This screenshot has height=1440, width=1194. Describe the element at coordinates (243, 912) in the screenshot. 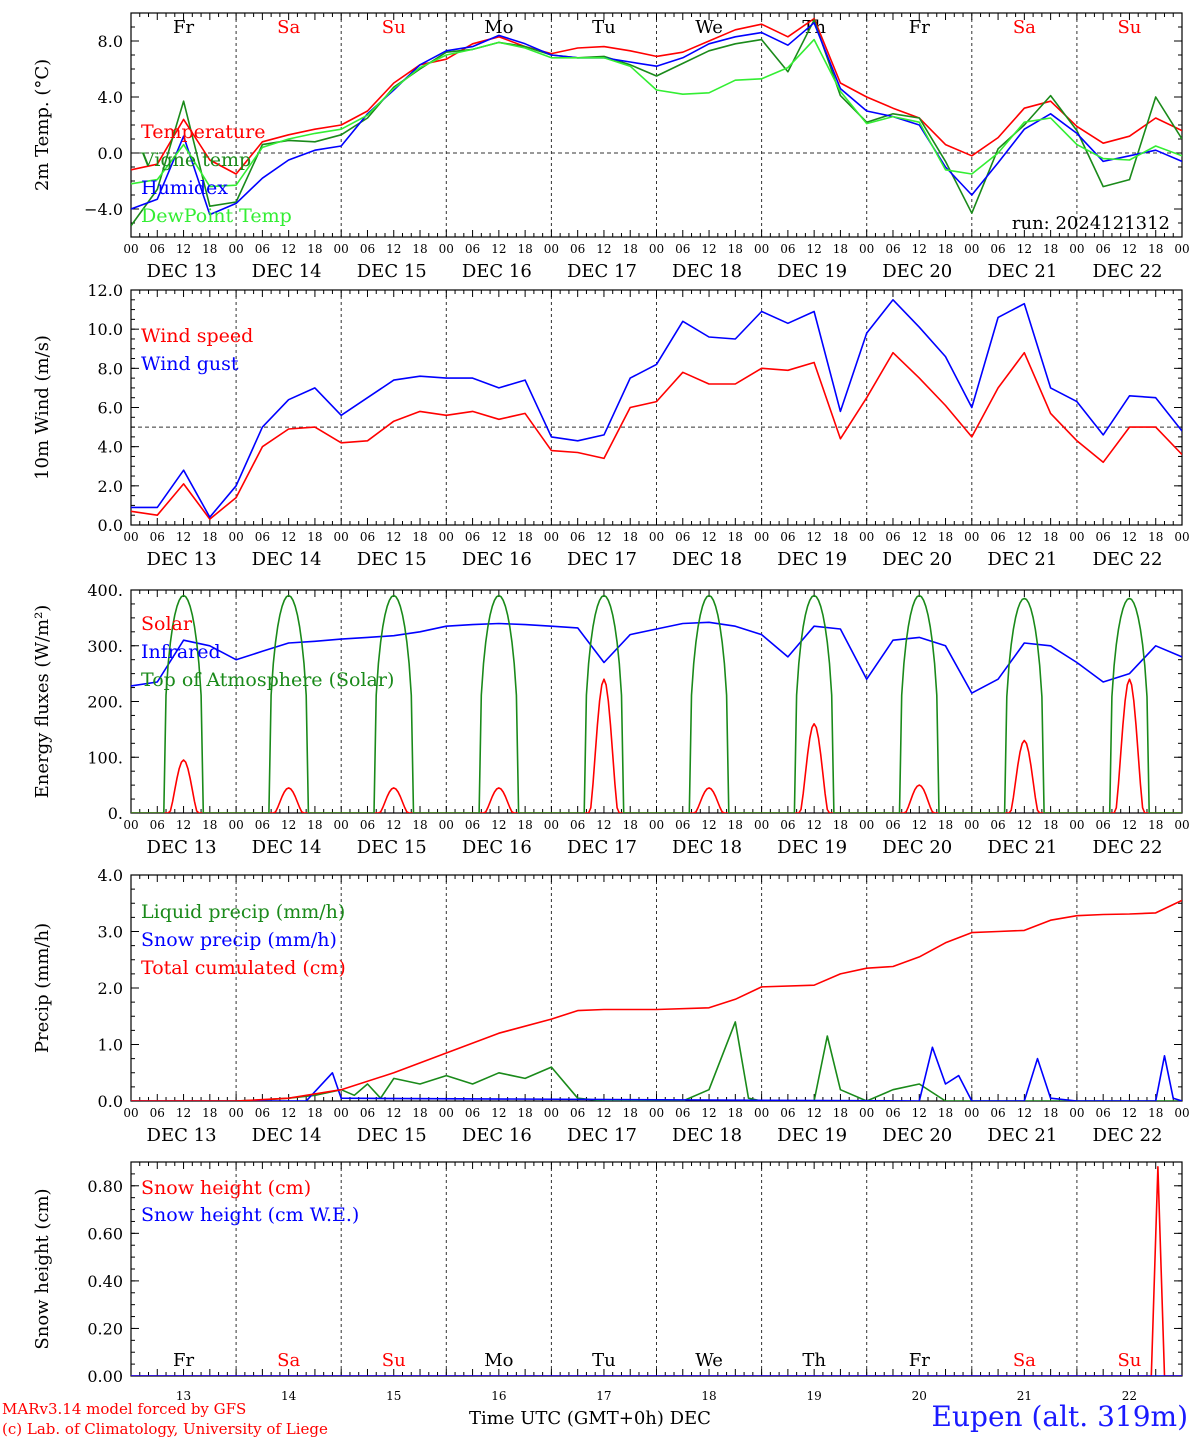

I see `legend-entry: Liquid precip (mm/h)` at that location.